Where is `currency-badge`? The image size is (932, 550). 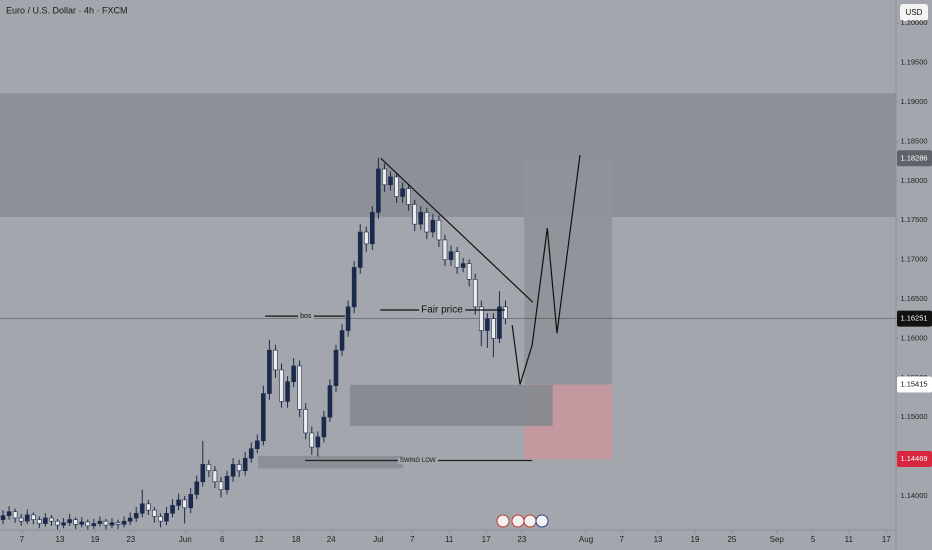 currency-badge is located at coordinates (914, 12).